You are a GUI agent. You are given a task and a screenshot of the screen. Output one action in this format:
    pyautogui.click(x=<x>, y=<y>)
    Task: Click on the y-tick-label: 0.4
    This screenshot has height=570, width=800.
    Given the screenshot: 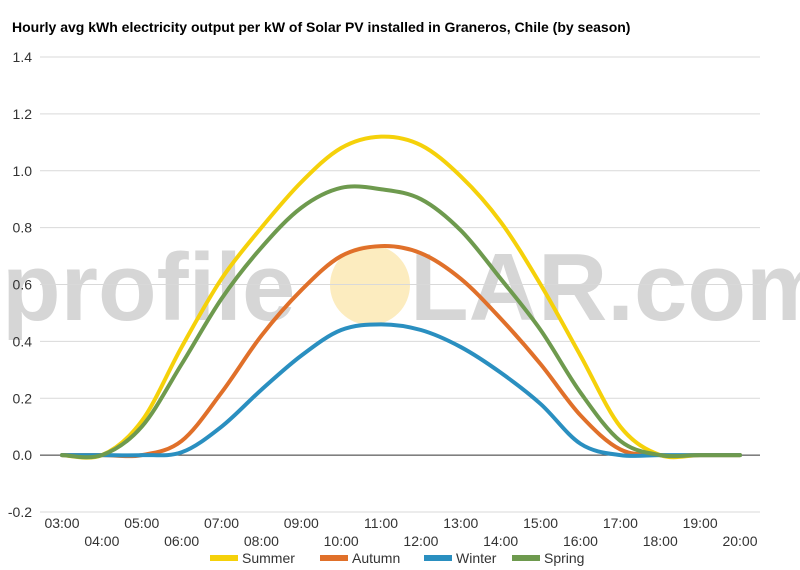 What is the action you would take?
    pyautogui.click(x=23, y=341)
    